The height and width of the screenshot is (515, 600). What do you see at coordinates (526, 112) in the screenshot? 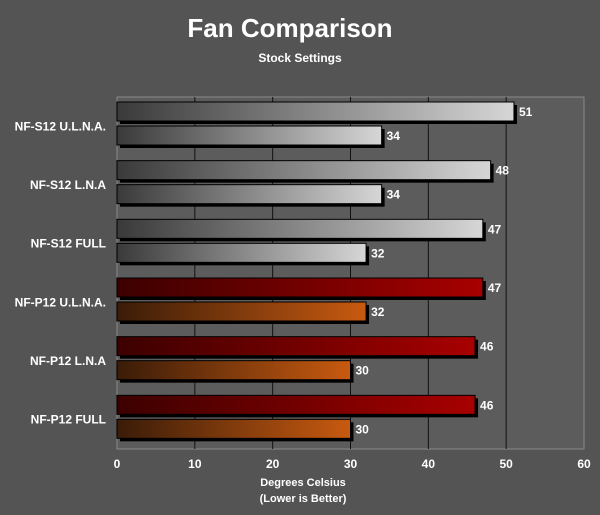
I see `data-label: 51` at bounding box center [526, 112].